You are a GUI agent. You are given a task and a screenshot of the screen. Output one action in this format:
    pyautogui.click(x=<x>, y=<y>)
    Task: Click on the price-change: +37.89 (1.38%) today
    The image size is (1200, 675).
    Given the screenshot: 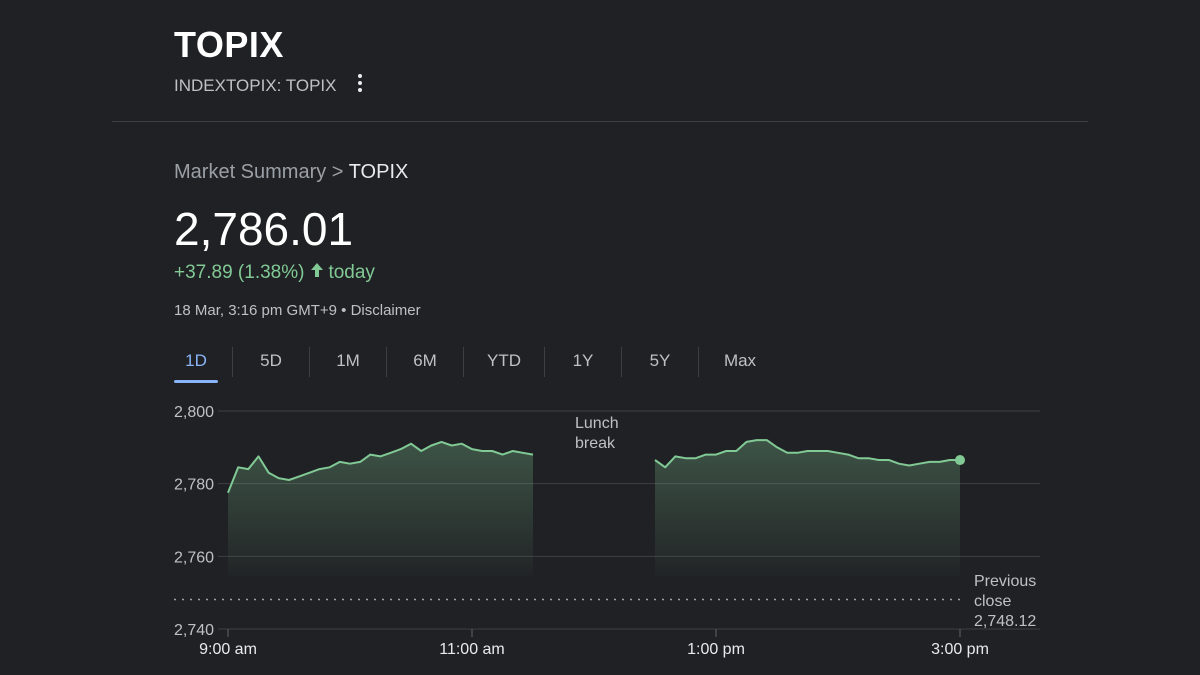 What is the action you would take?
    pyautogui.click(x=274, y=273)
    